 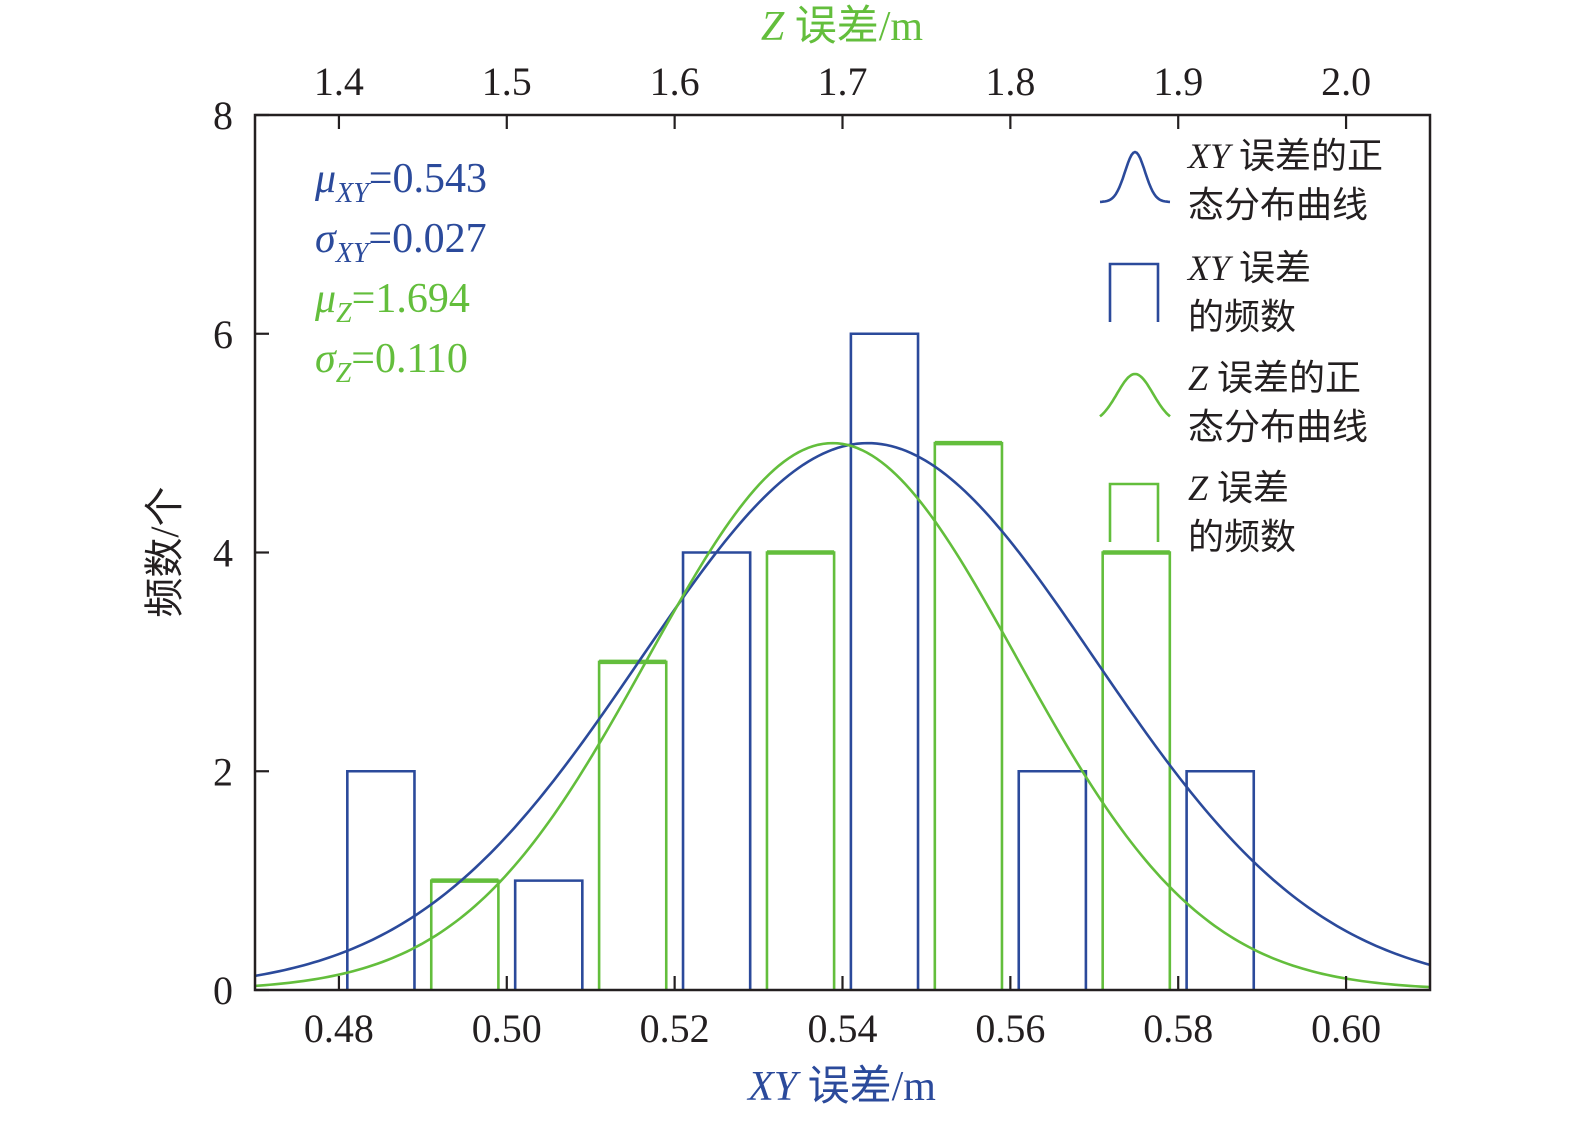 What do you see at coordinates (675, 81) in the screenshot?
I see `x-top-tick-label: 1.6` at bounding box center [675, 81].